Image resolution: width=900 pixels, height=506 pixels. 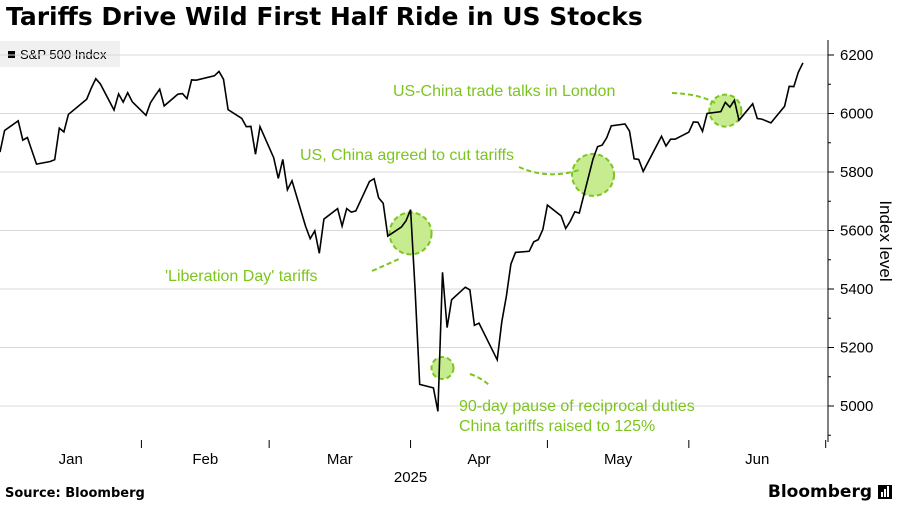 I want to click on x-tick-label-feb: Feb, so click(x=205, y=459).